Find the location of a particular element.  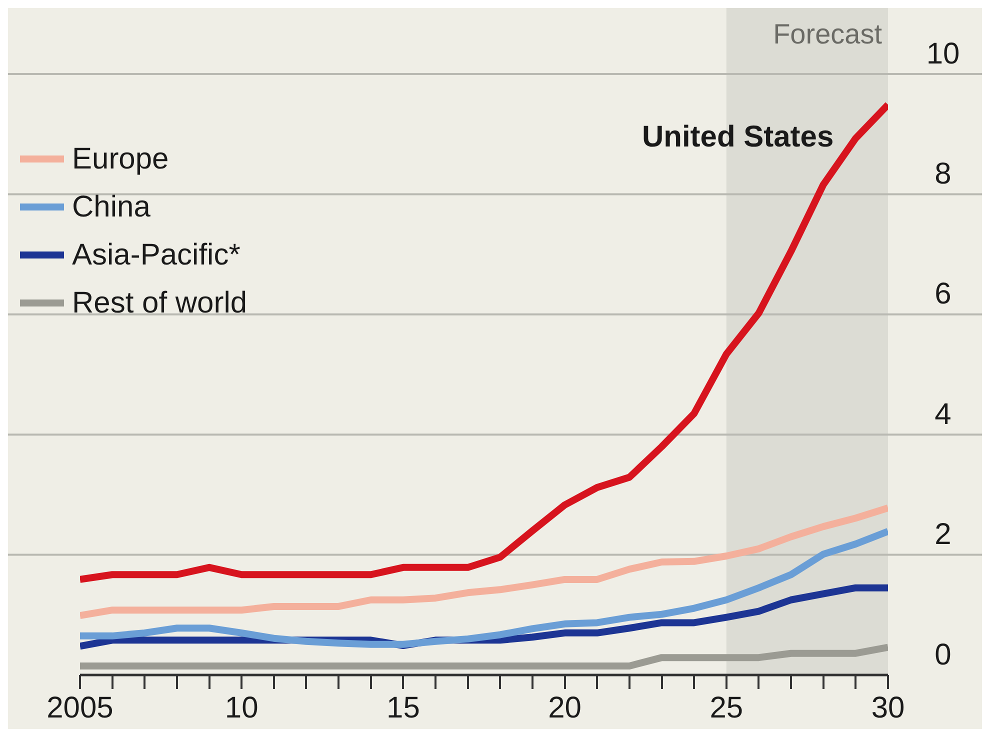

series-label: United States is located at coordinates (738, 137).